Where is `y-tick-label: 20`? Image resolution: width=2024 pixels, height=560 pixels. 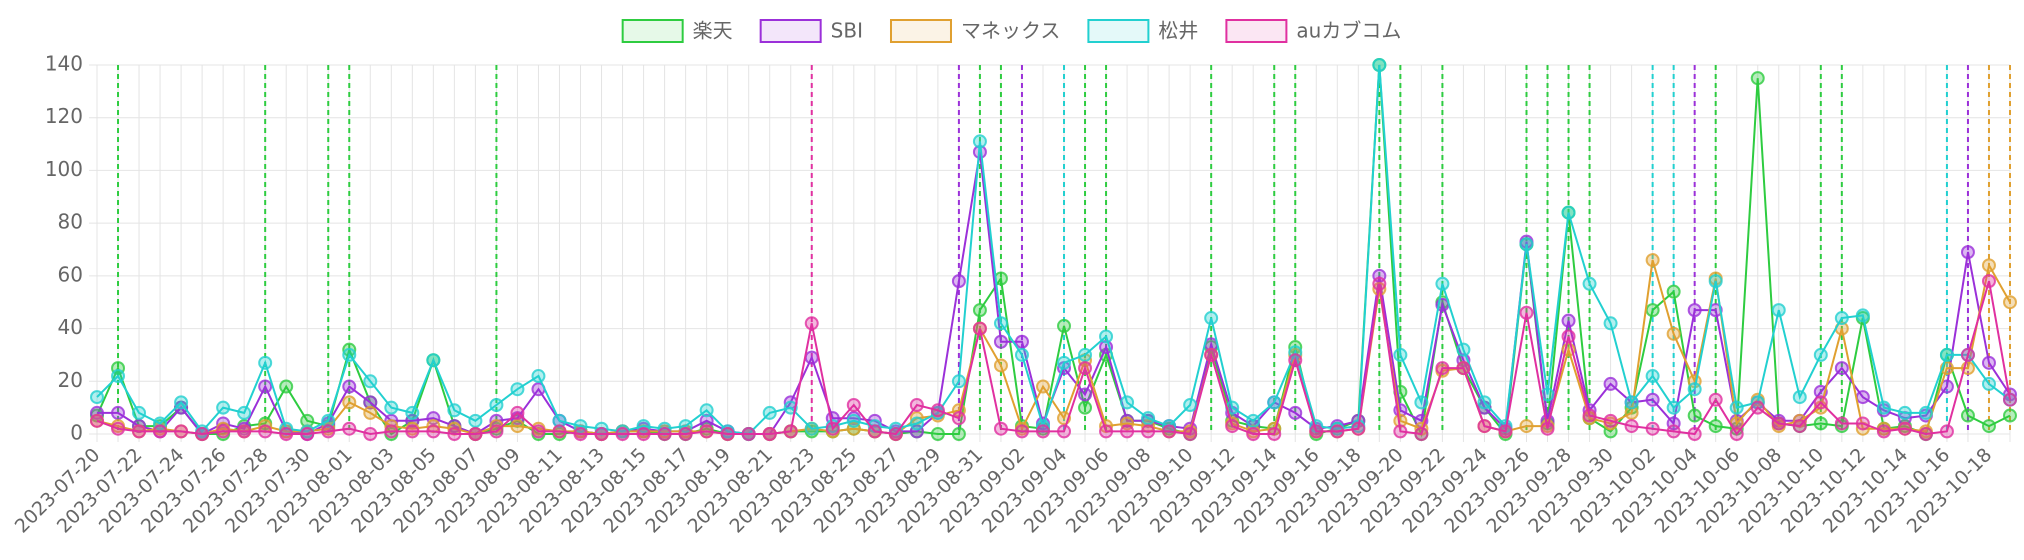 y-tick-label: 20 is located at coordinates (70, 380).